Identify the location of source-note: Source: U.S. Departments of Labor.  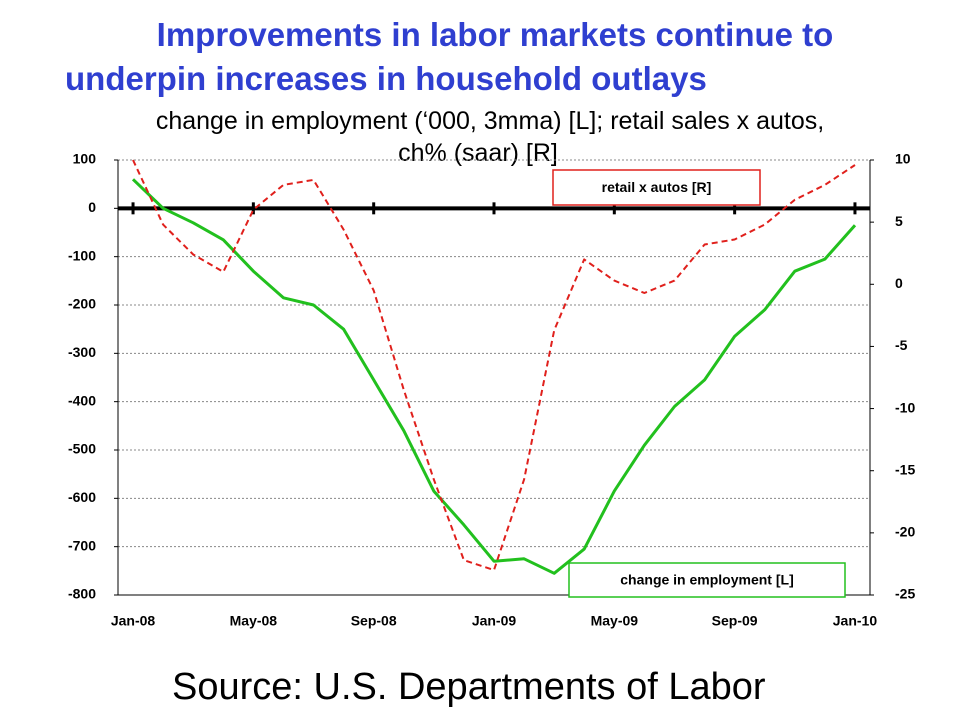
(469, 687).